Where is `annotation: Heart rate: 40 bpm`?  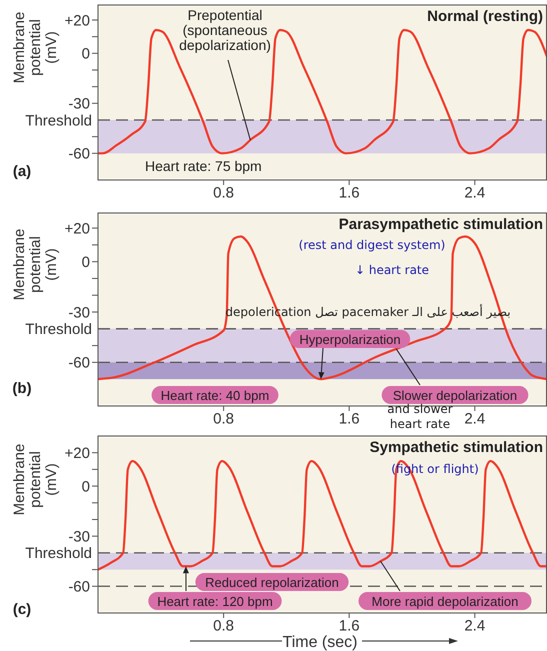 annotation: Heart rate: 40 bpm is located at coordinates (215, 395).